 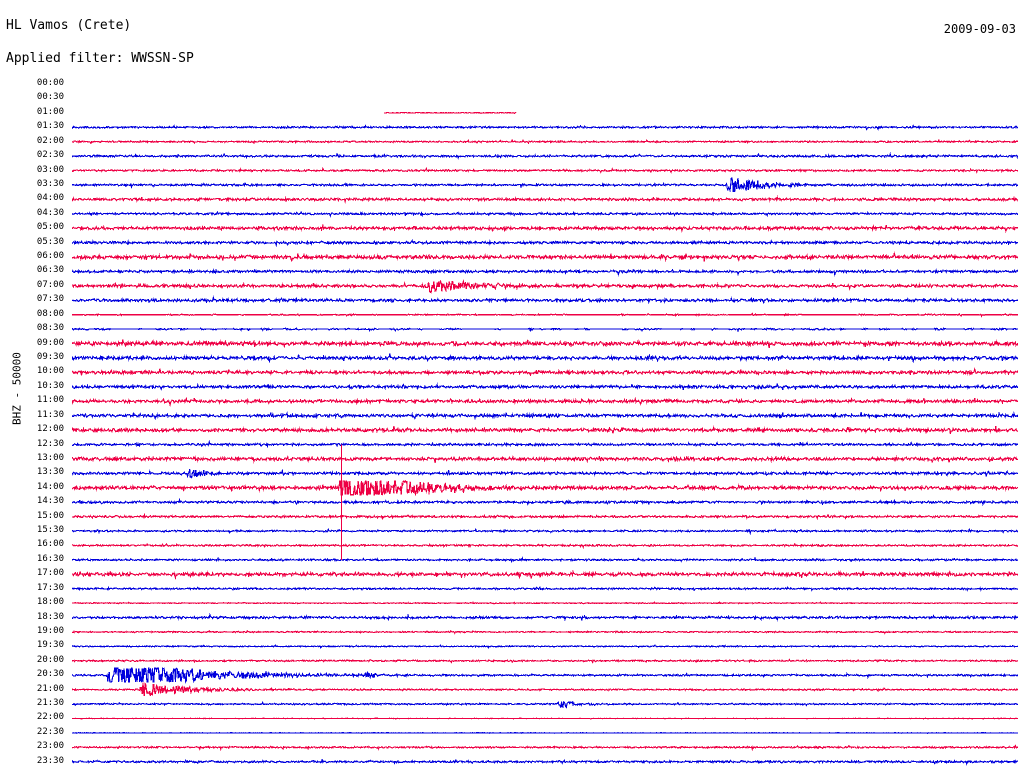 What do you see at coordinates (50, 126) in the screenshot?
I see `time-tick-0130: 01:30` at bounding box center [50, 126].